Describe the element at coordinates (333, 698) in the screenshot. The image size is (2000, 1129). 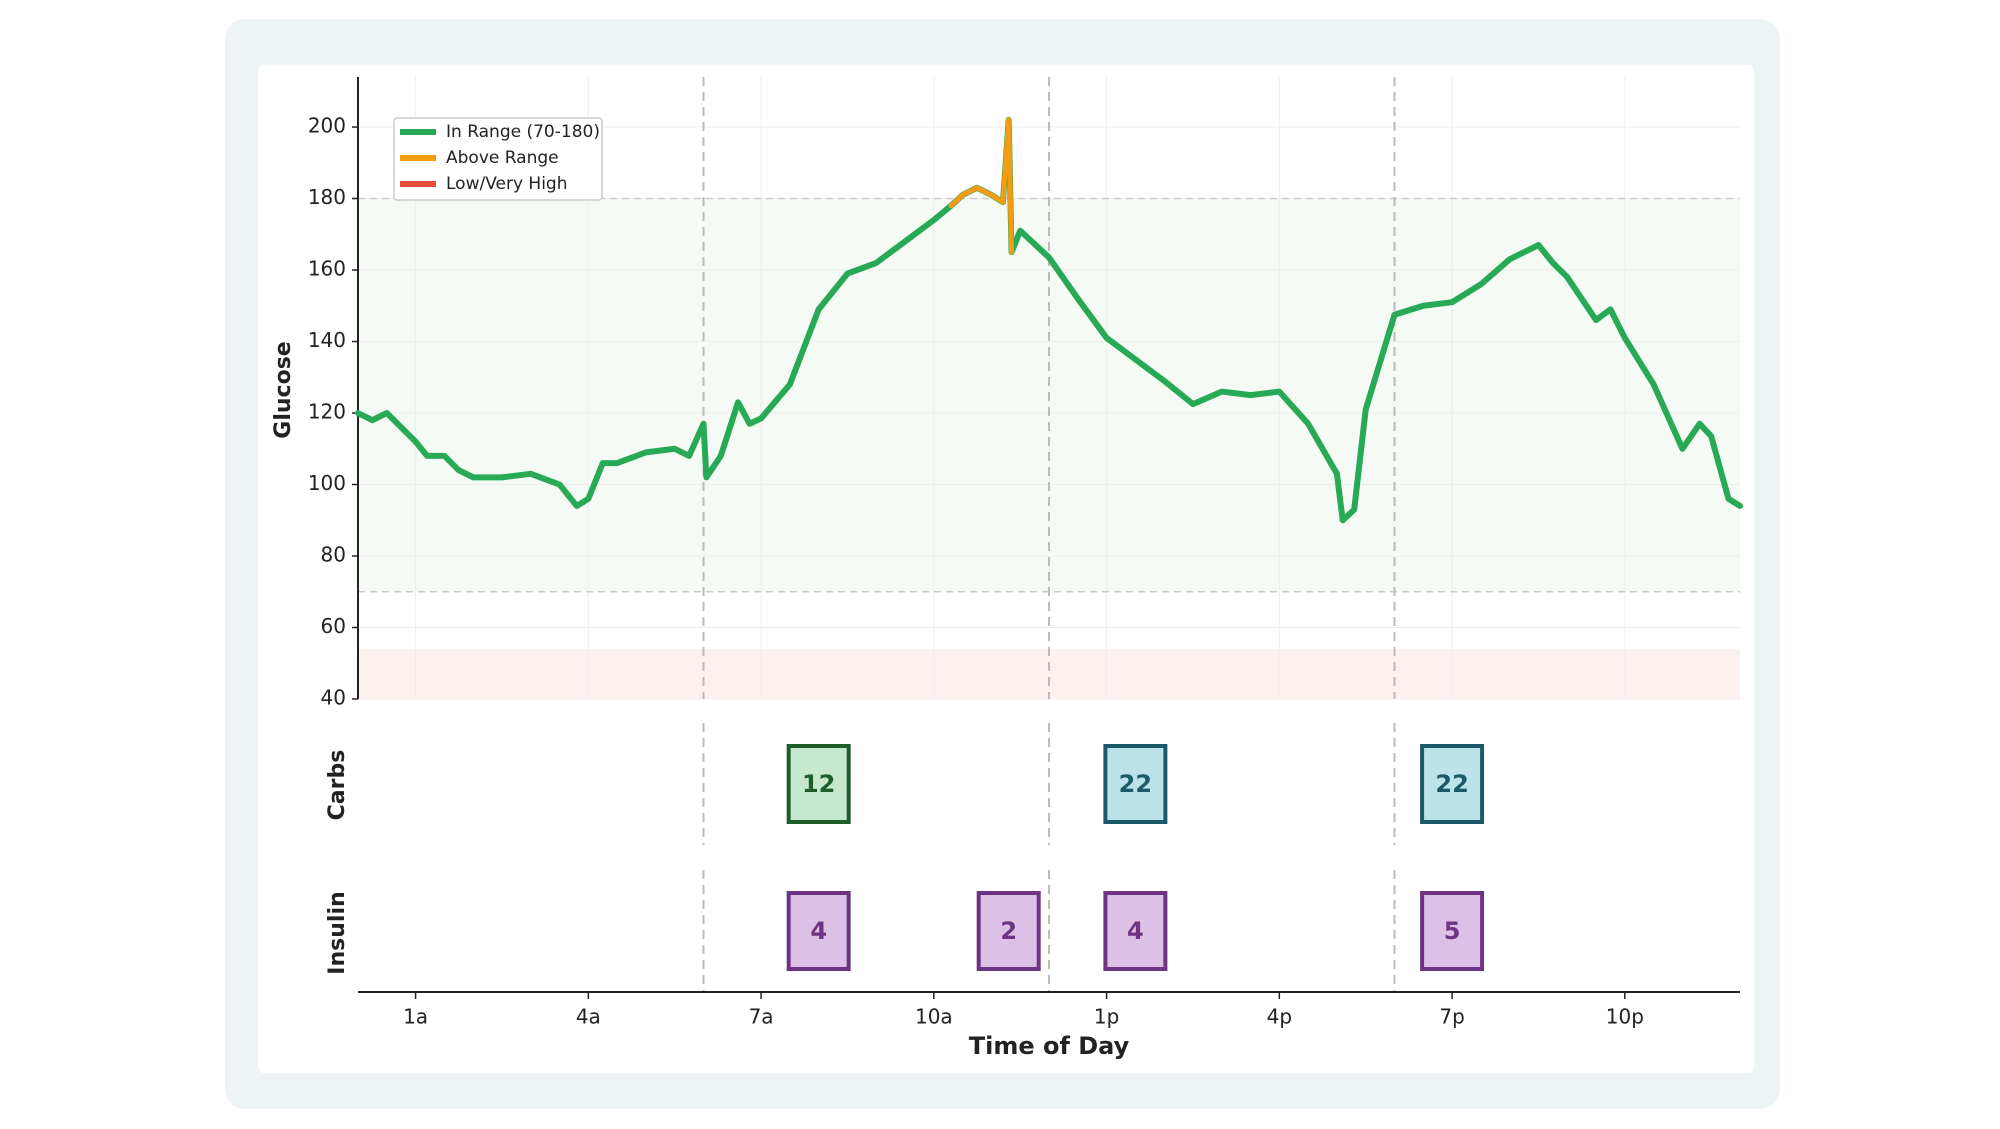
I see `y-tick-label: 40` at that location.